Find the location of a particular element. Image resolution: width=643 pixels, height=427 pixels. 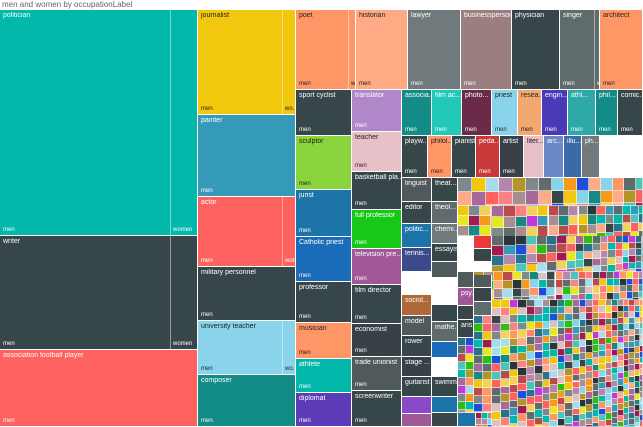

tile-television-pre: television pre... men is located at coordinates (377, 267).